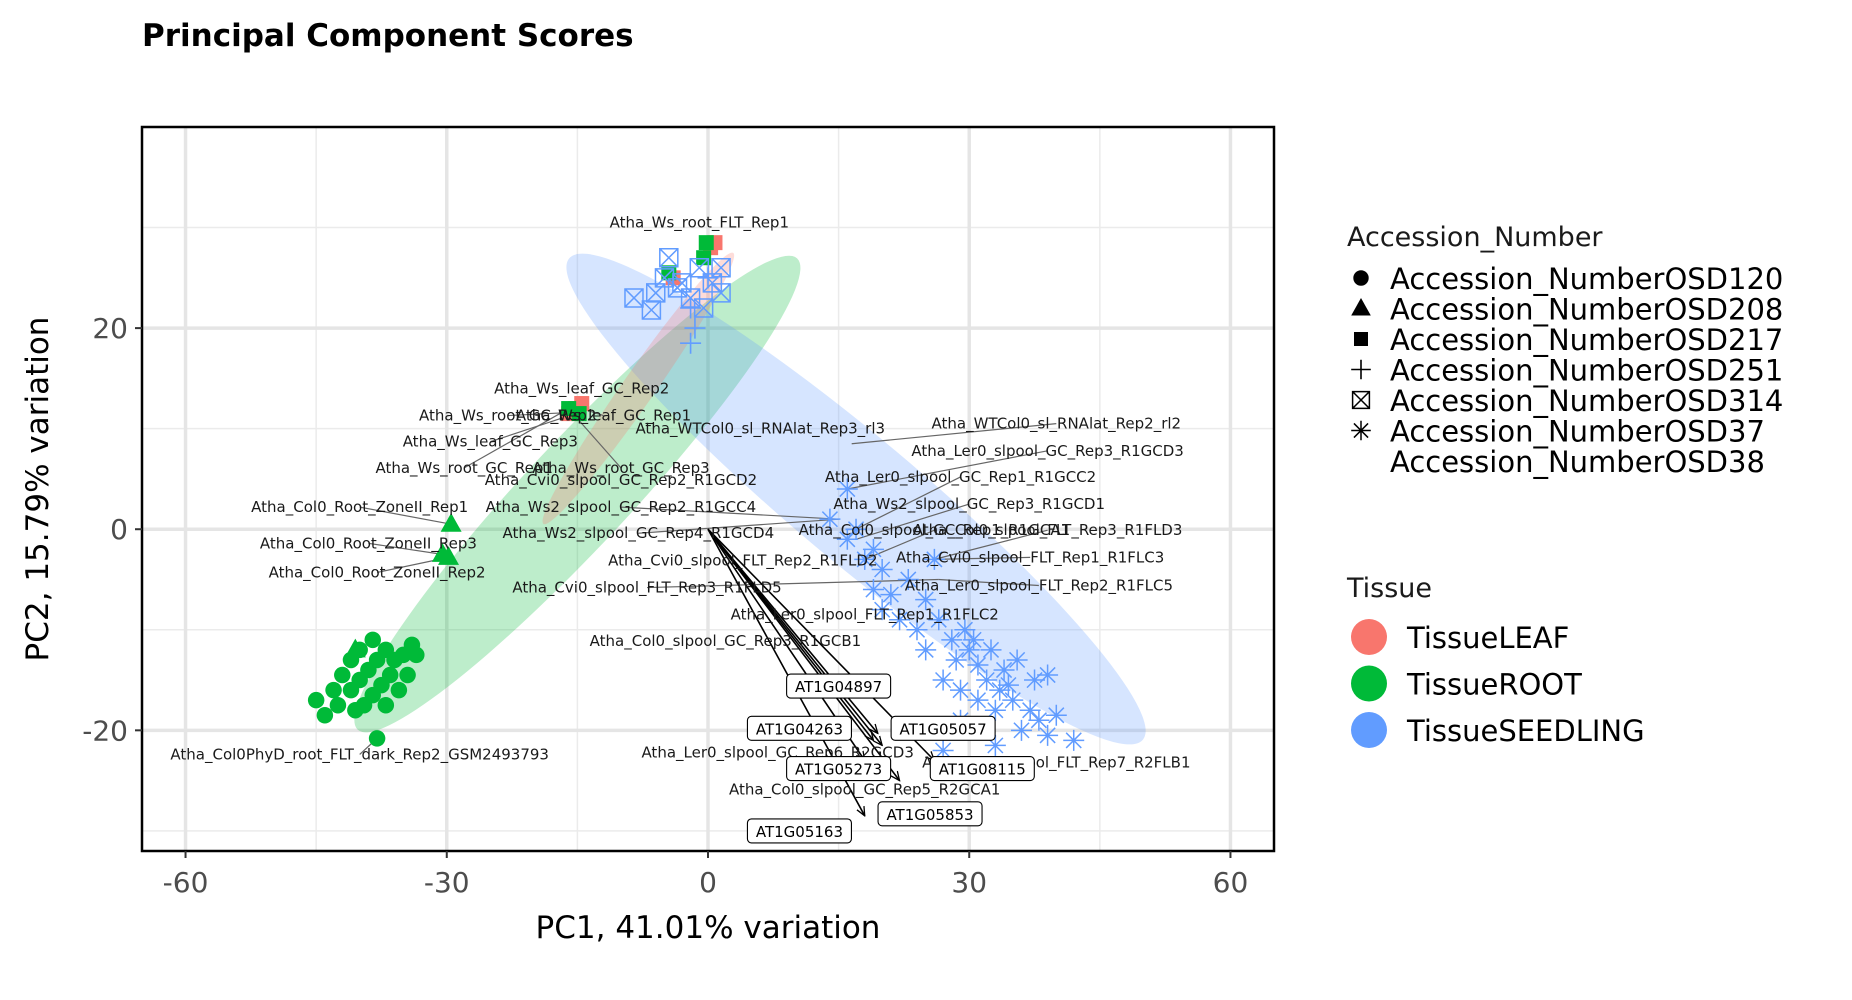 Image resolution: width=1852 pixels, height=1000 pixels. What do you see at coordinates (699, 223) in the screenshot?
I see `point-label: Atha_Ws_root_FLT_Rep1` at bounding box center [699, 223].